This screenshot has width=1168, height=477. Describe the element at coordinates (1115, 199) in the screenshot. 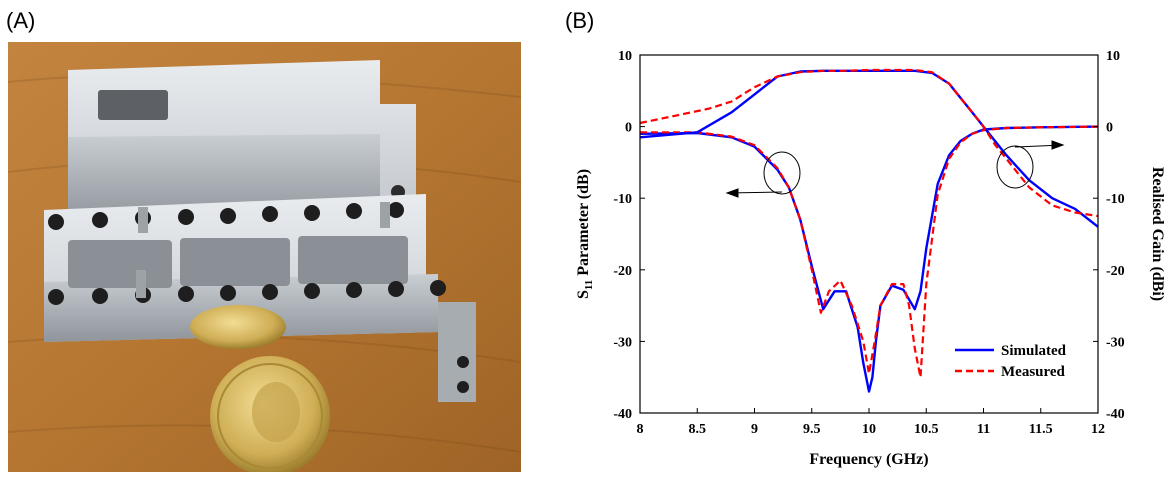

I see `y-right-tick-label: -10` at that location.